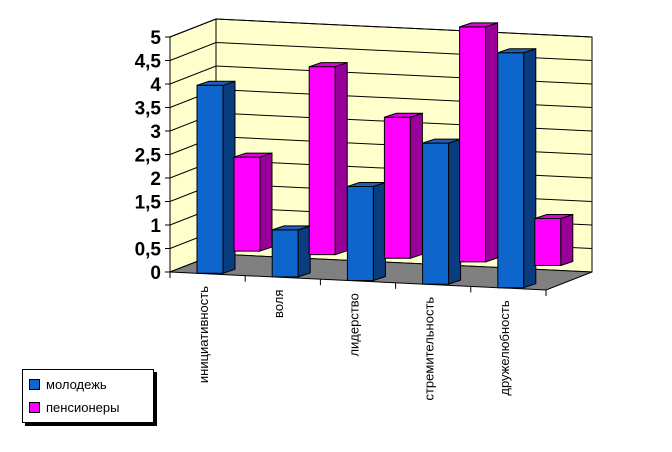  Describe the element at coordinates (148, 156) in the screenshot. I see `y-tick-label: 2,5` at that location.